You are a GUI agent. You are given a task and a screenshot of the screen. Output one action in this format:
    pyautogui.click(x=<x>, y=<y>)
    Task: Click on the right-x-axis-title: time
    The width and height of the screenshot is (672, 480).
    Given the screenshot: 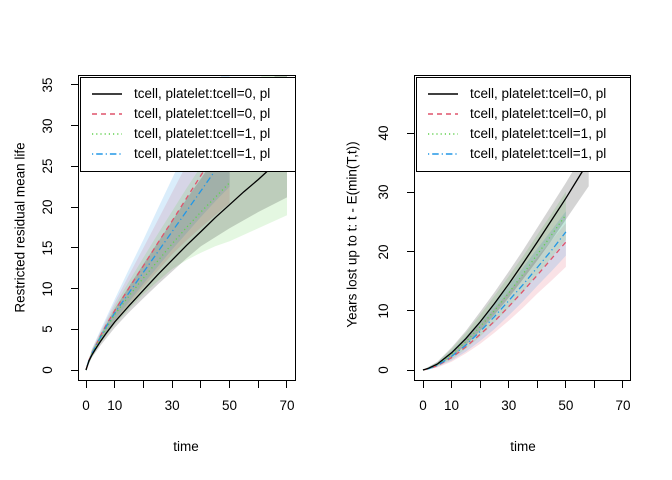 What is the action you would take?
    pyautogui.click(x=523, y=446)
    